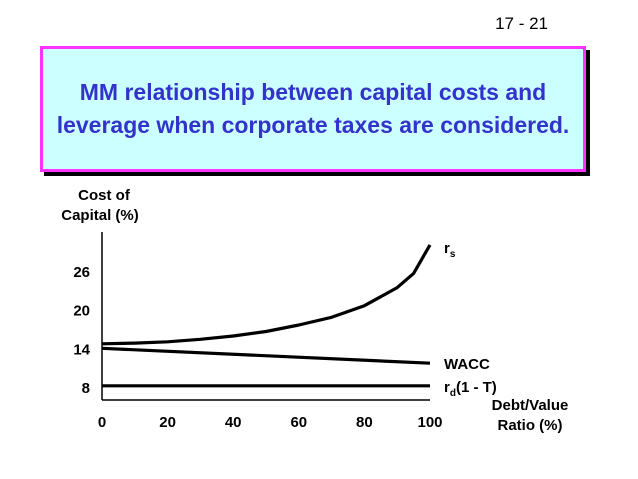 This screenshot has height=479, width=638. Describe the element at coordinates (100, 215) in the screenshot. I see `y-axis-label-line-2: Capital (%)` at that location.